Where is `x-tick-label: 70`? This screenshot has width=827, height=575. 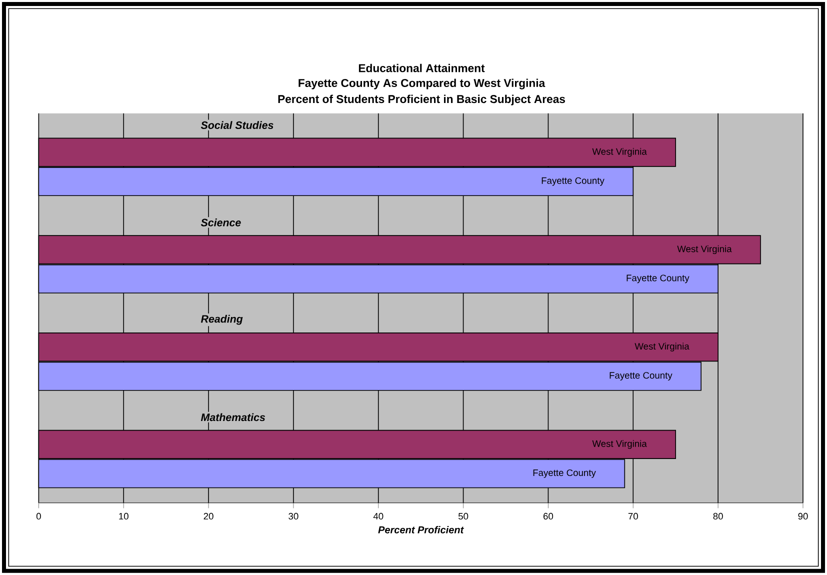 x-tick-label: 70 is located at coordinates (633, 516).